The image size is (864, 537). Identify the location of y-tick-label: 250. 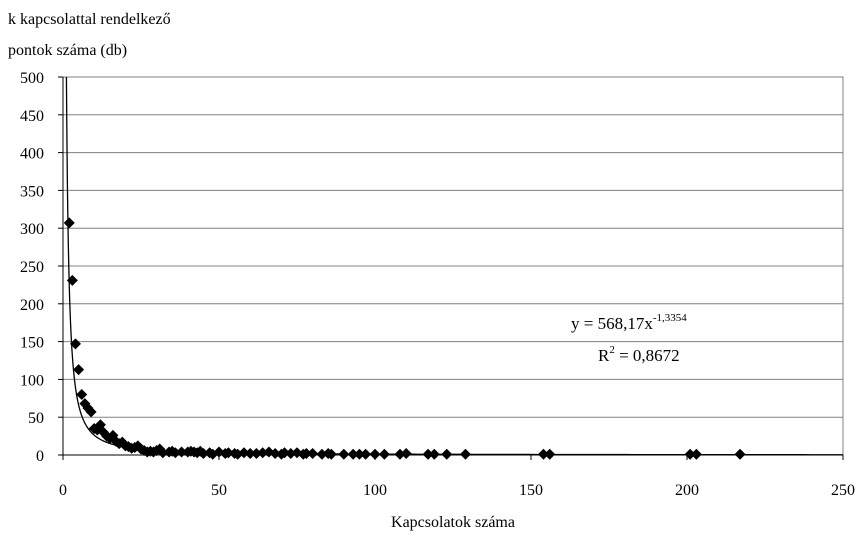
(32, 267).